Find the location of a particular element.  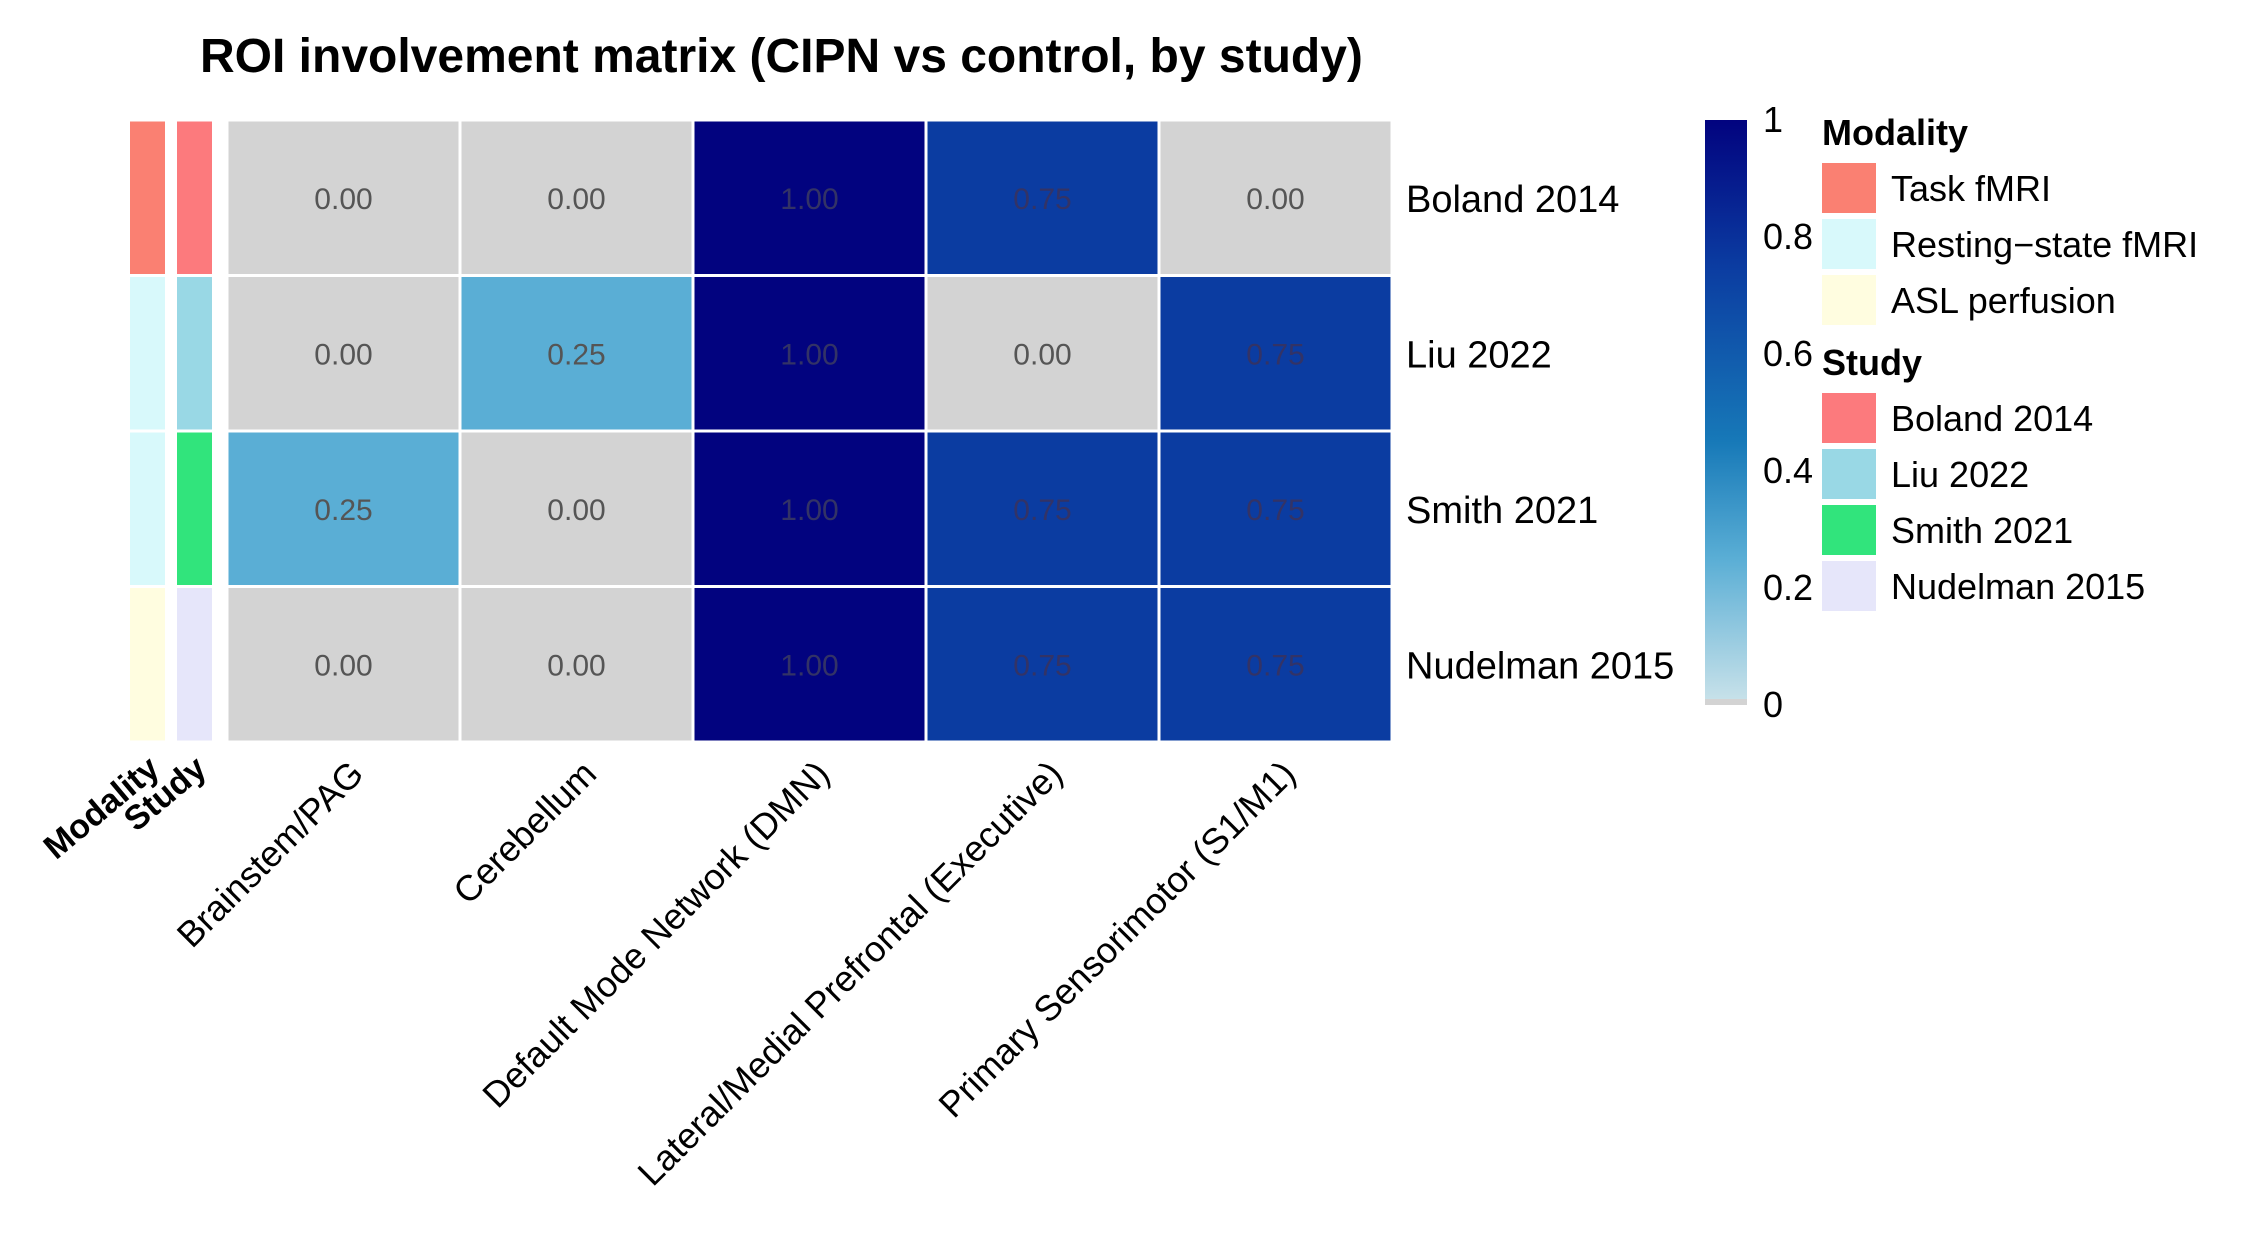

legend-item-label: Boland 2014 is located at coordinates (1992, 418).